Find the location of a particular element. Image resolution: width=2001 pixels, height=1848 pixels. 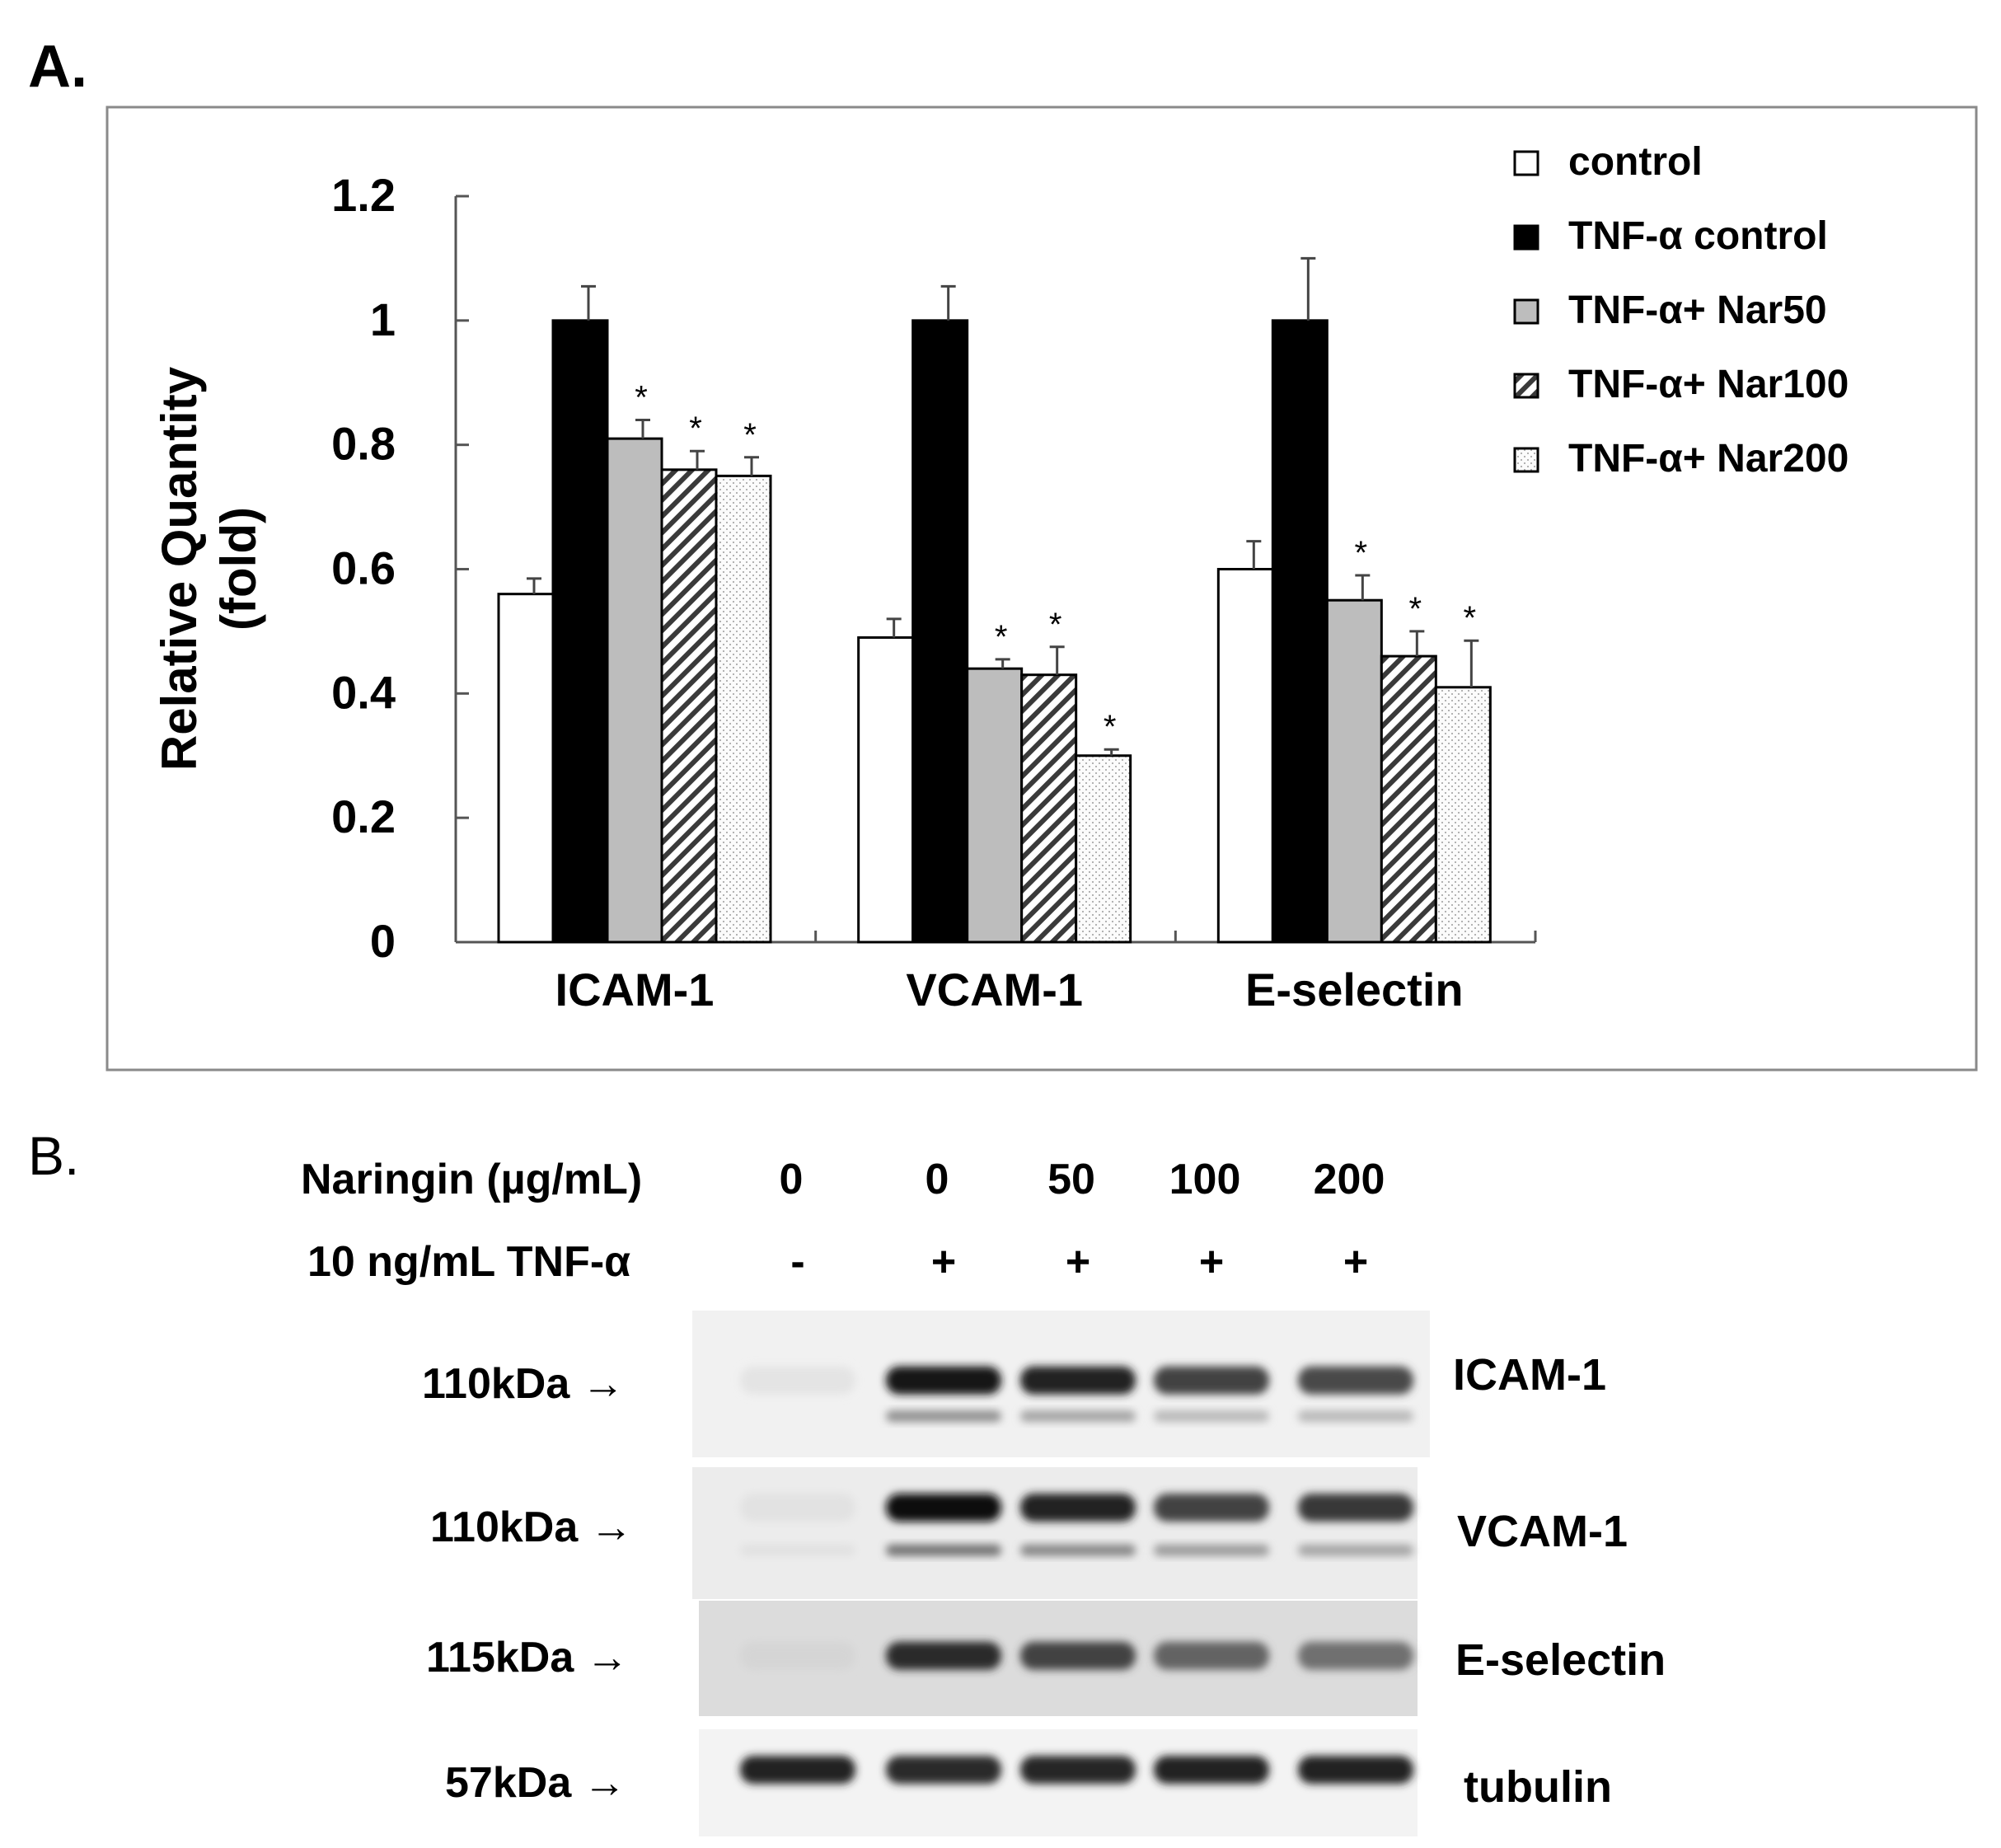

tnf-sign: - is located at coordinates (797, 1262).